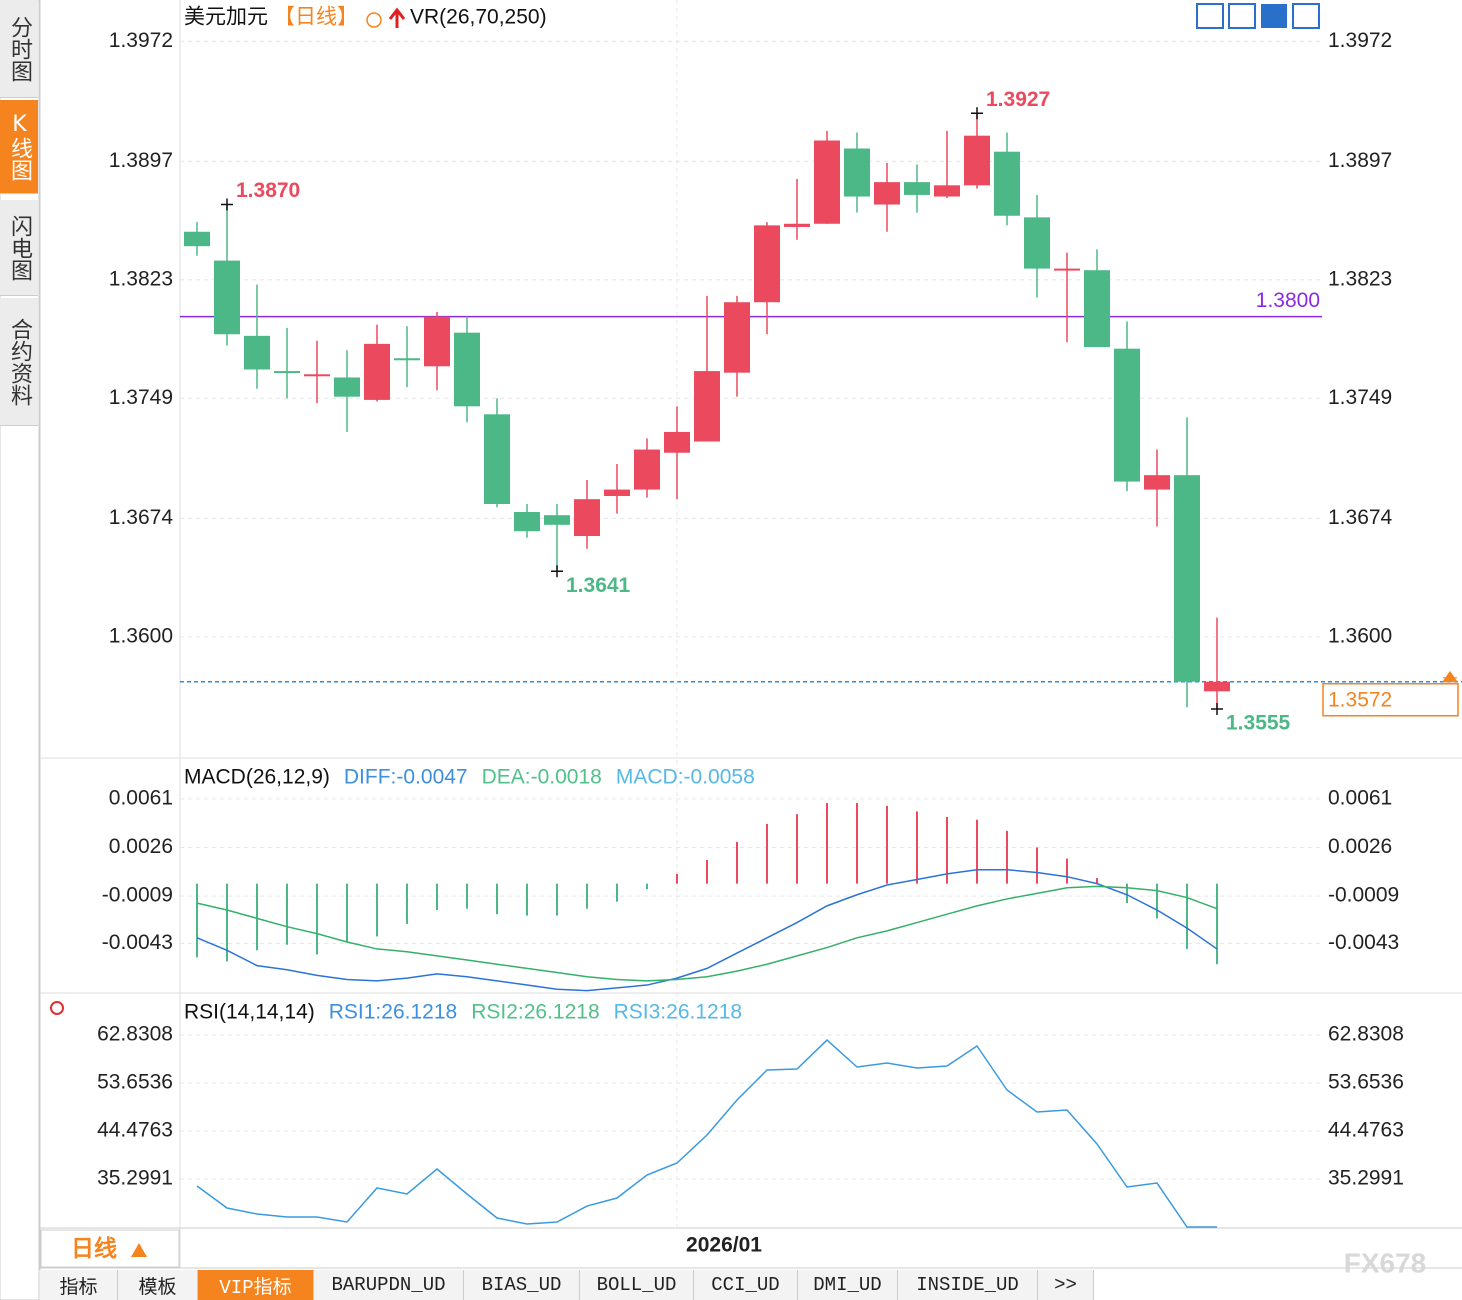 This screenshot has height=1300, width=1462. What do you see at coordinates (522, 1285) in the screenshot?
I see `bottom-tab: BIAS_UD` at bounding box center [522, 1285].